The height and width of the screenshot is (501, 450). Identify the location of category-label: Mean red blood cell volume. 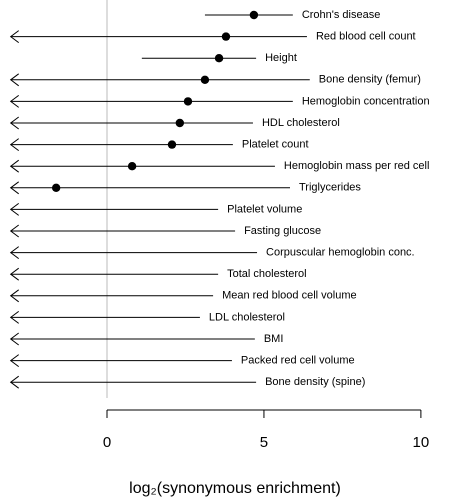
(289, 296).